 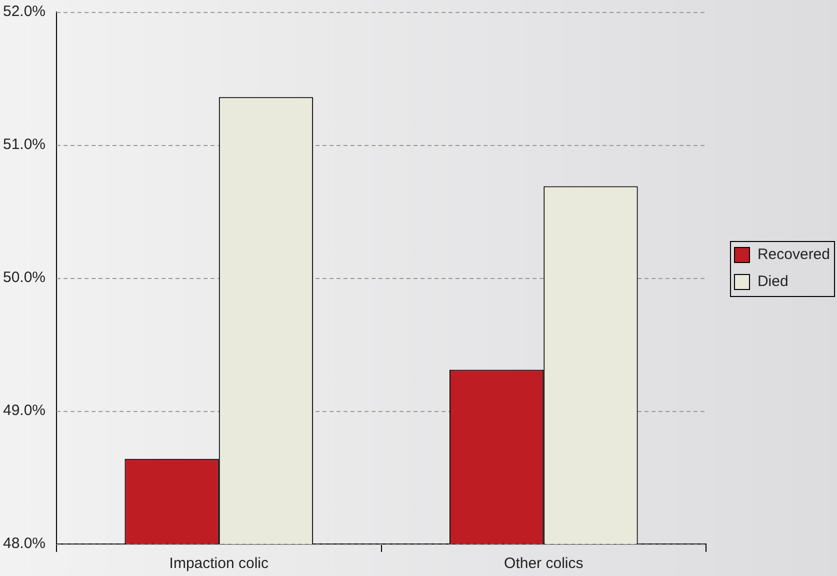 I want to click on y-tick-label: 50.0%, so click(x=24, y=277).